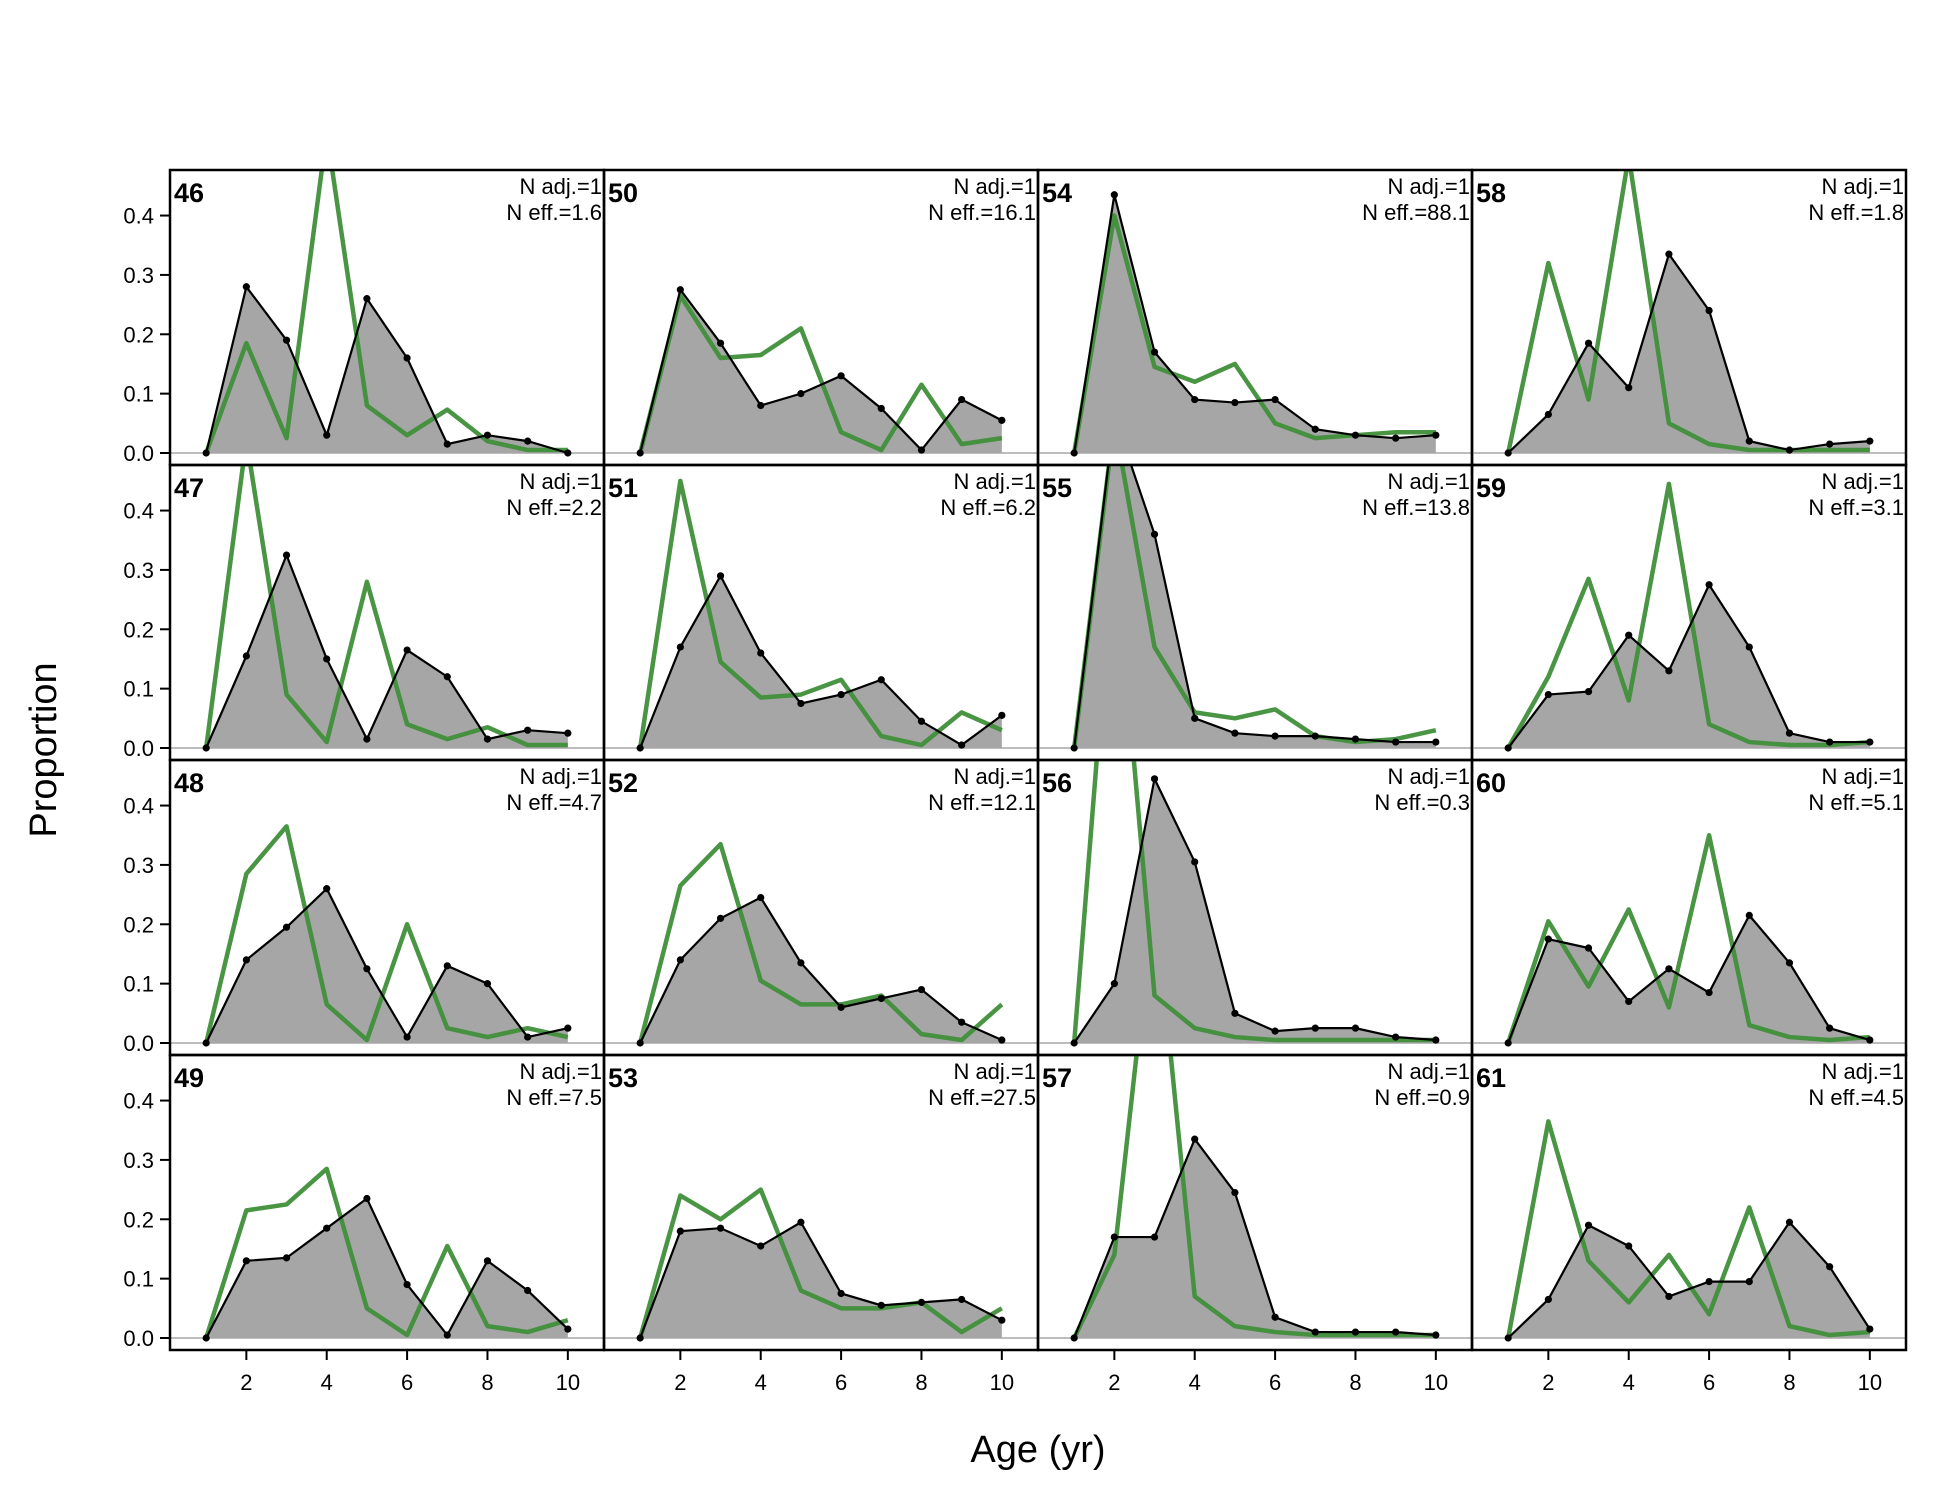 The image size is (1950, 1500). Describe the element at coordinates (189, 783) in the screenshot. I see `panel-label: 48` at that location.